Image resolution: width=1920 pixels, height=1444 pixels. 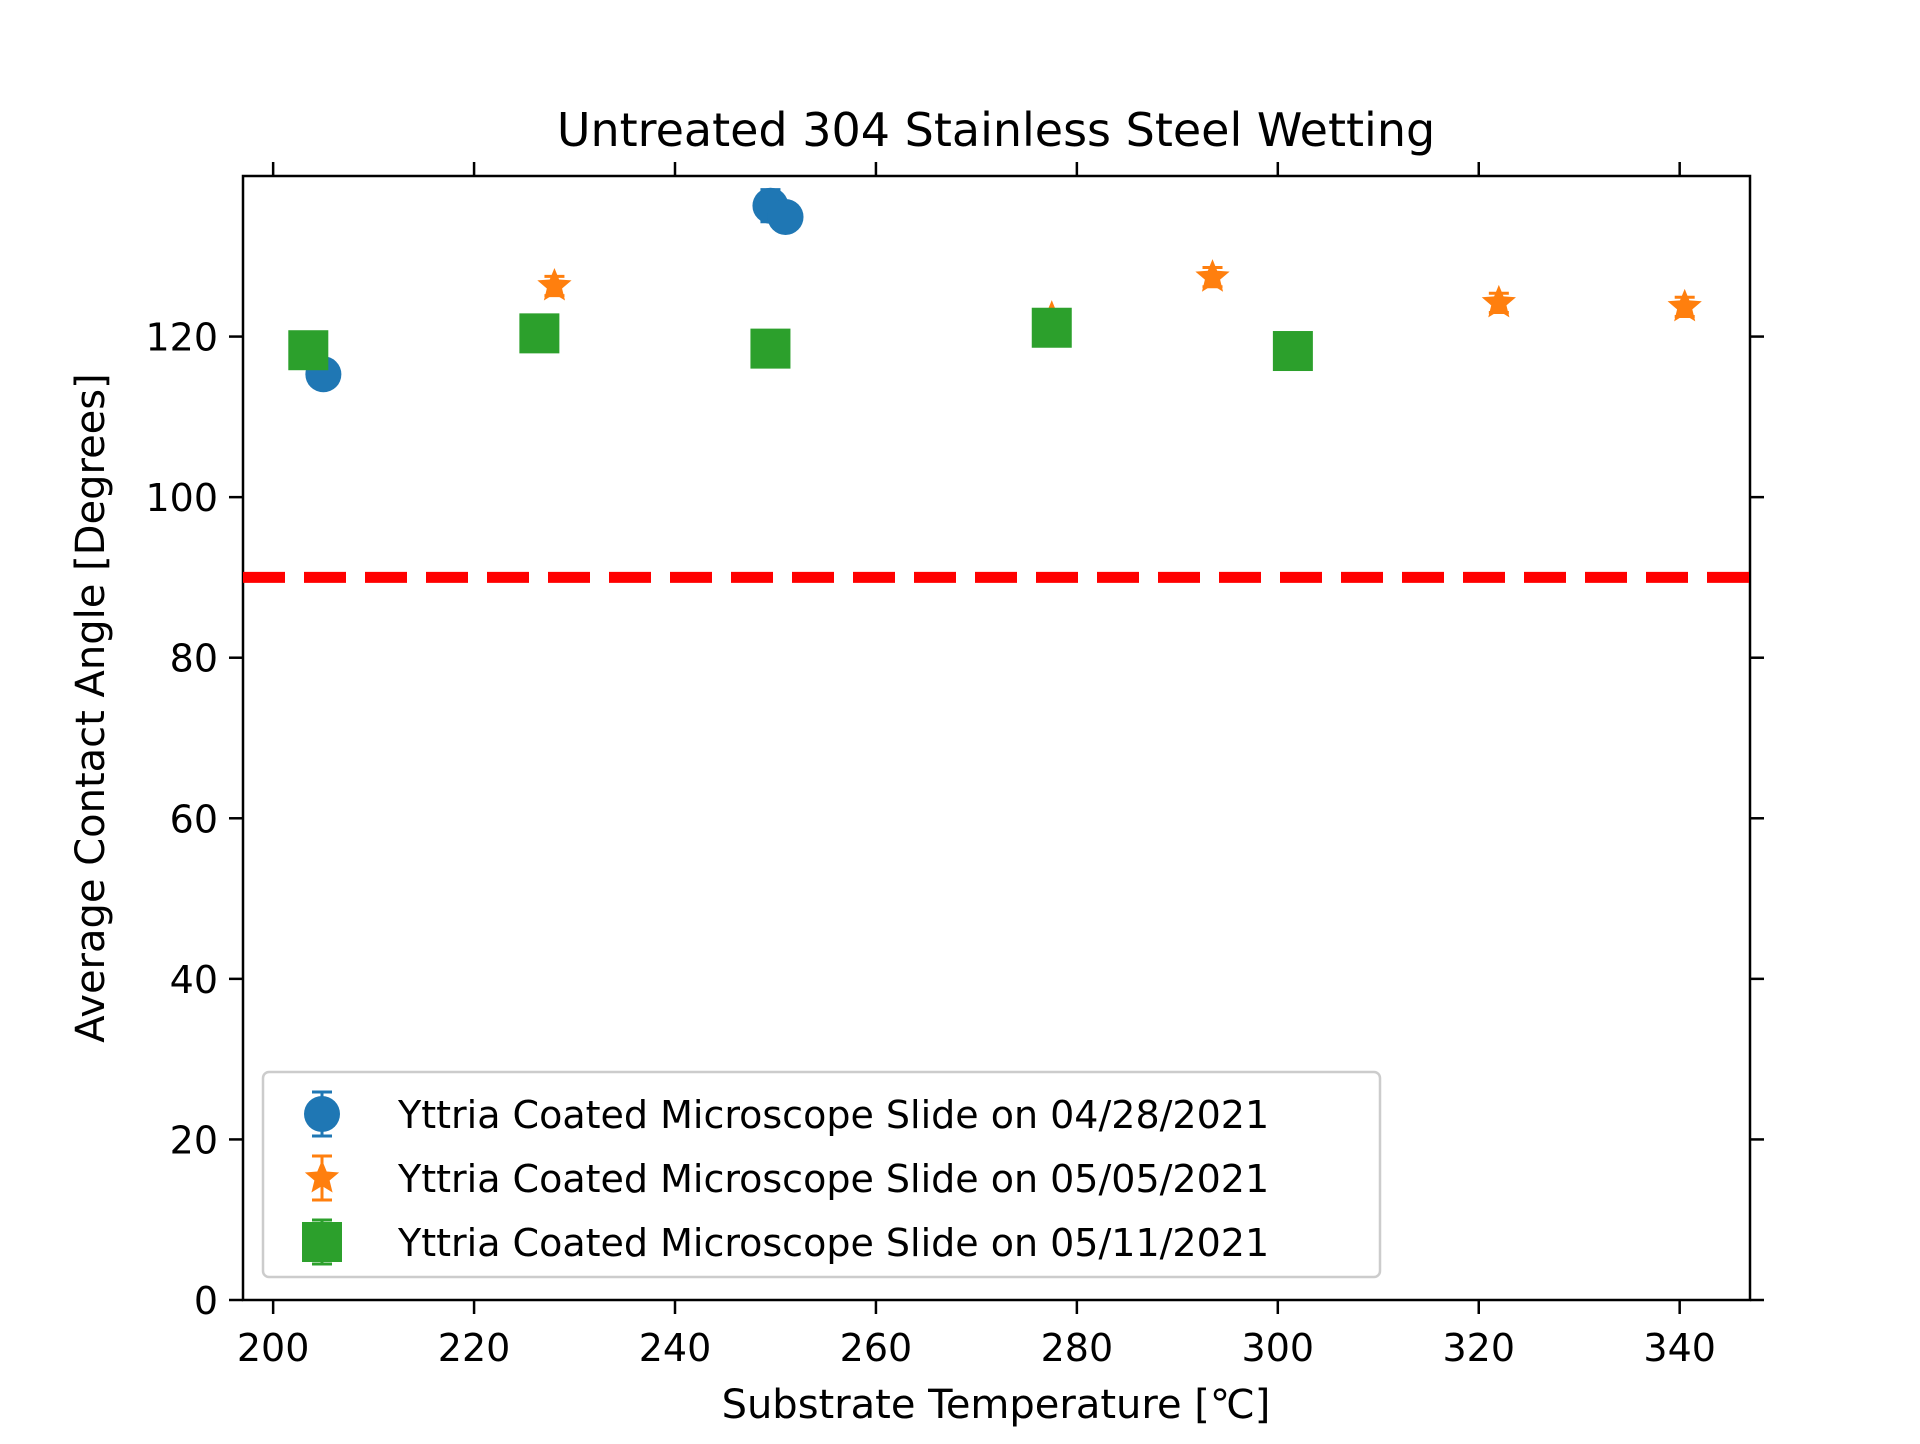 What do you see at coordinates (181, 498) in the screenshot?
I see `y-tick-label: 100` at bounding box center [181, 498].